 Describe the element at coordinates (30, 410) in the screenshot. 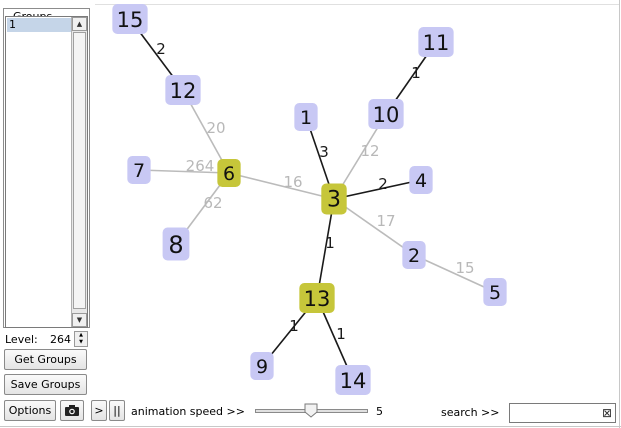

I see `options-button: Options` at that location.